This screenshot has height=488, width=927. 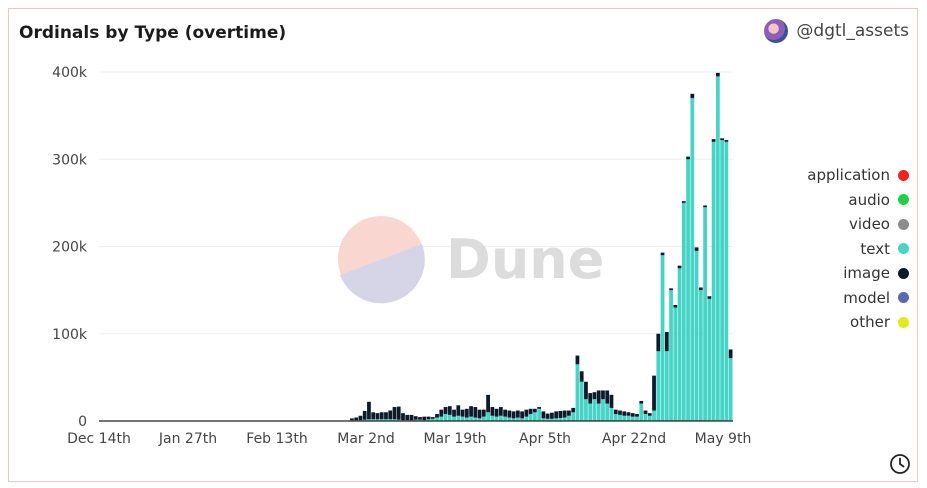 I want to click on y-tick-label: 400k, so click(x=70, y=73).